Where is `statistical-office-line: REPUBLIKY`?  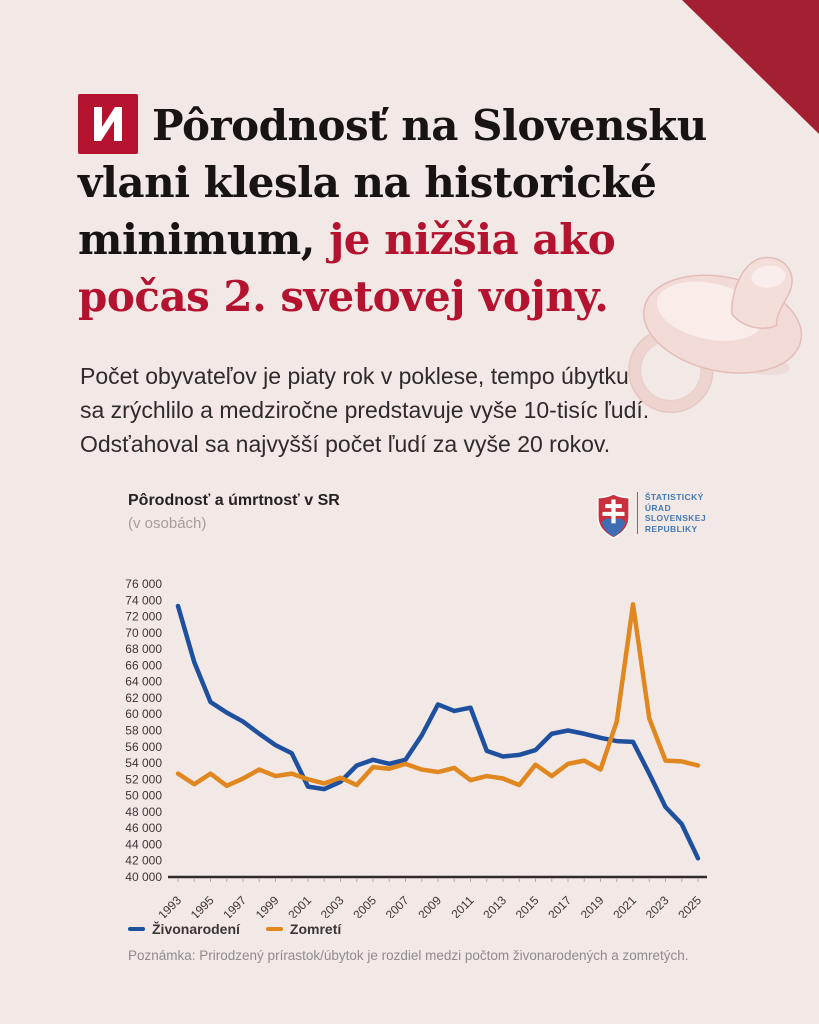
statistical-office-line: REPUBLIKY is located at coordinates (671, 528).